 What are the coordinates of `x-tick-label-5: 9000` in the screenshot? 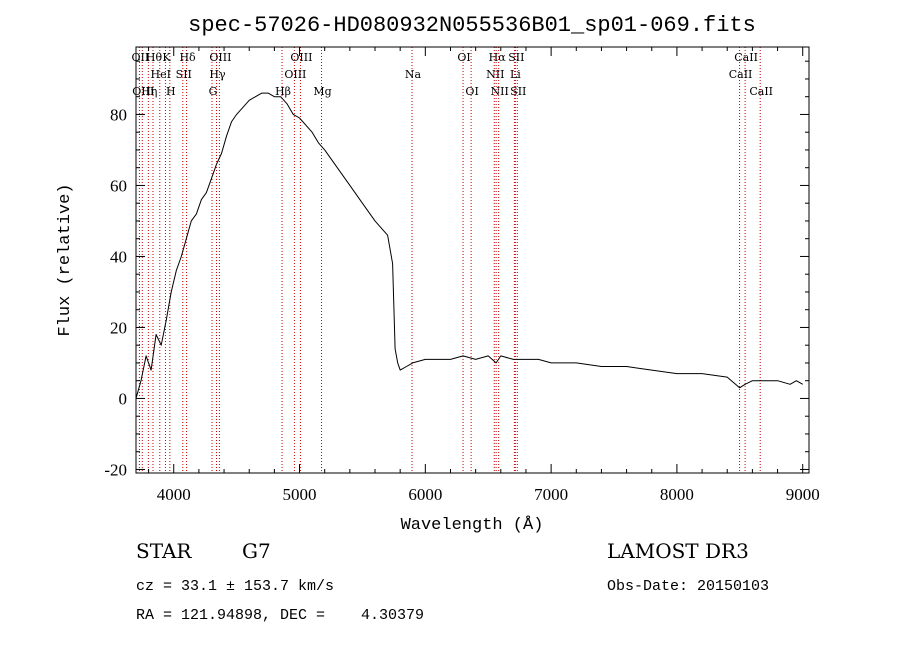 It's located at (803, 494).